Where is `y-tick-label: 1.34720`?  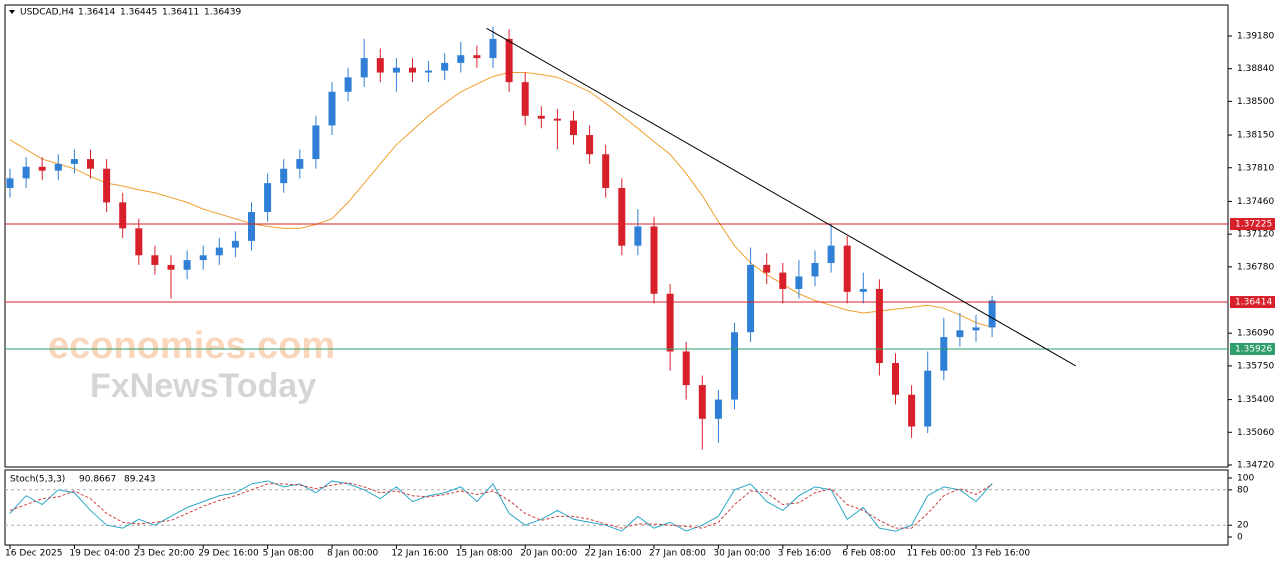
y-tick-label: 1.34720 is located at coordinates (1255, 465).